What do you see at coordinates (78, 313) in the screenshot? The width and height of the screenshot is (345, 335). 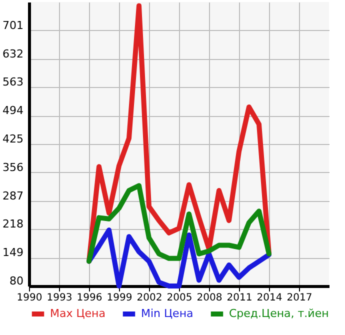 I see `legend-label: Max Цена` at bounding box center [78, 313].